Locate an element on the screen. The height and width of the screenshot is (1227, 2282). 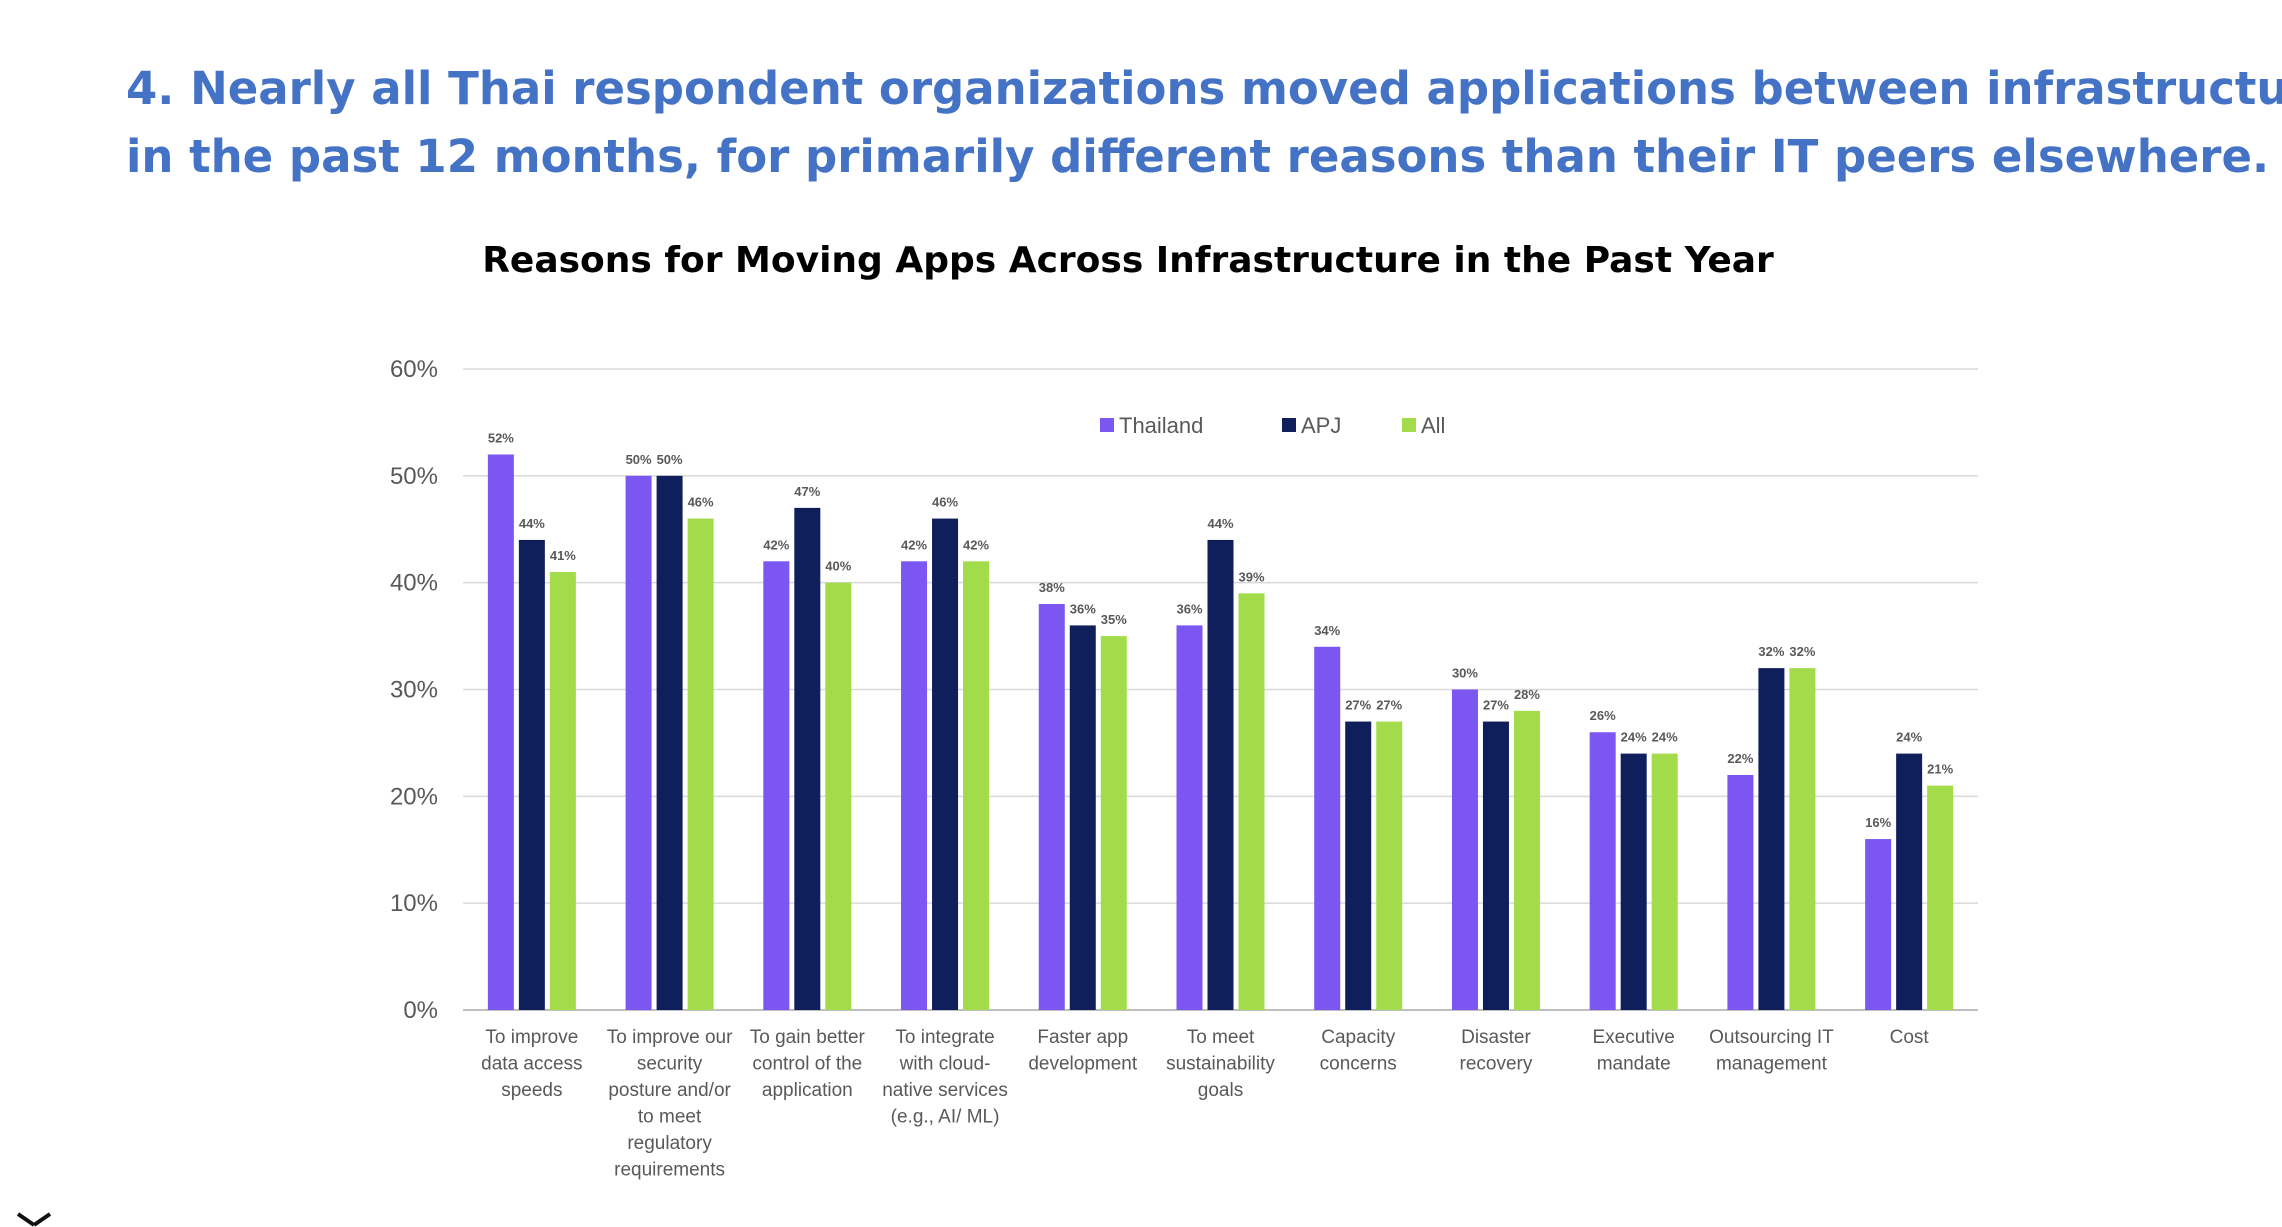
legend-label-all: All is located at coordinates (1433, 425).